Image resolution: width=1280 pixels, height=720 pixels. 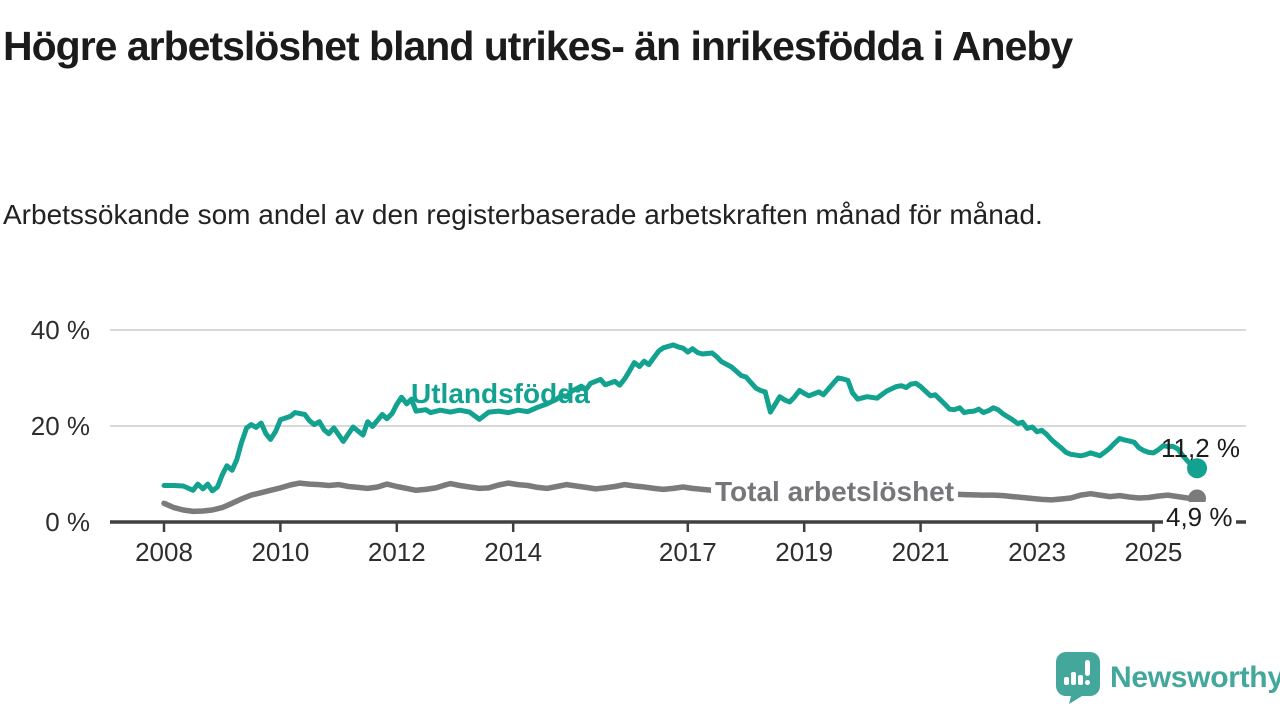 What do you see at coordinates (804, 552) in the screenshot?
I see `x-tick-label: 2019` at bounding box center [804, 552].